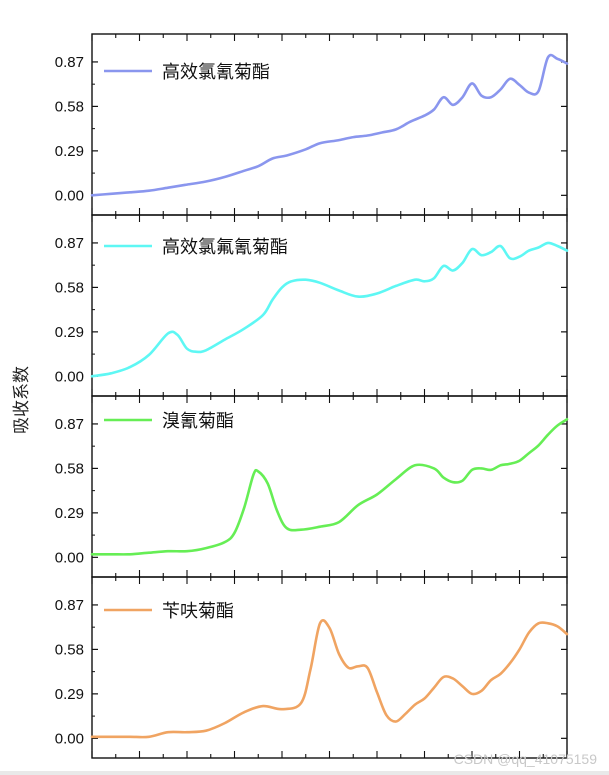 This screenshot has width=609, height=775. Describe the element at coordinates (225, 247) in the screenshot. I see `legend-label: 高效氯氟氰菊酯` at that location.